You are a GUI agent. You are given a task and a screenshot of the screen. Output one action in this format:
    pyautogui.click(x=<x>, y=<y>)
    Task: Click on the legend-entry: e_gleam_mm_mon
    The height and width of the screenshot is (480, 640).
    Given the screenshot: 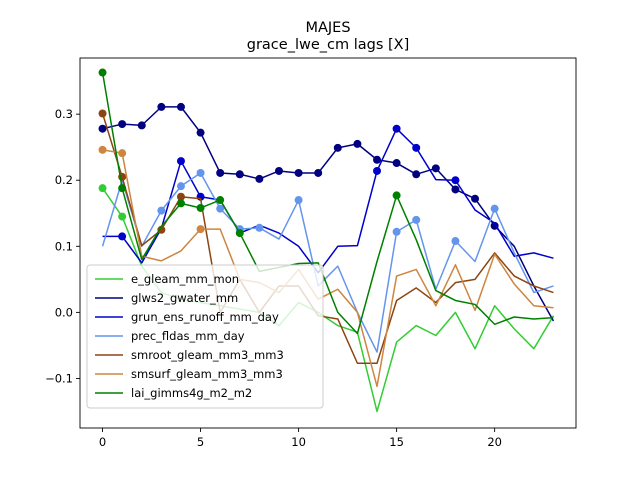 What is the action you would take?
    pyautogui.click(x=185, y=279)
    